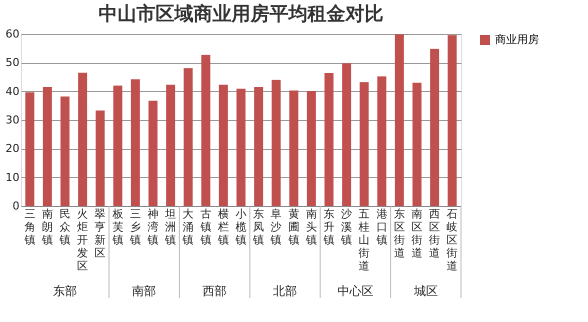 Image resolution: width=588 pixels, height=322 pixels. What do you see at coordinates (65, 291) in the screenshot?
I see `text: 东部` at bounding box center [65, 291].